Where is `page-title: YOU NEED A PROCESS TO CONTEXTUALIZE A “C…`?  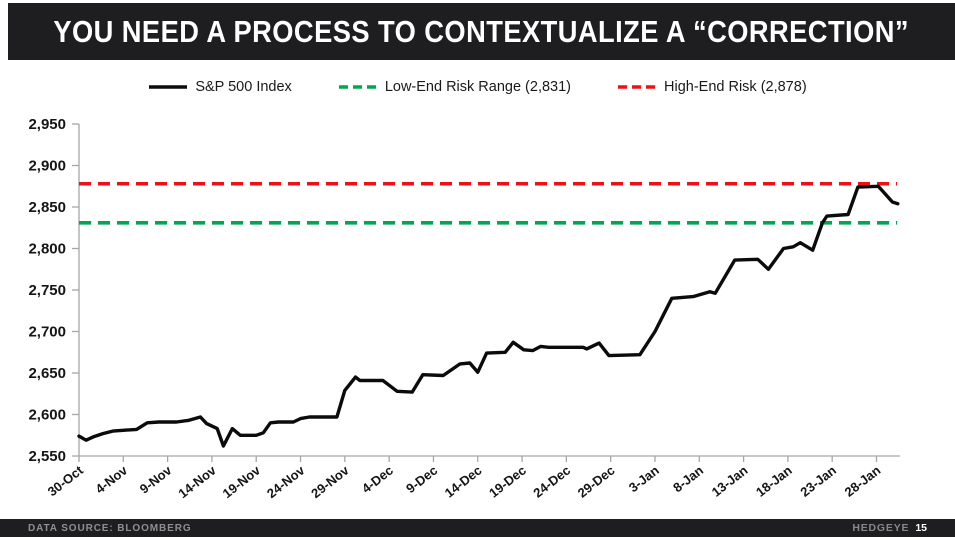 page-title: YOU NEED A PROCESS TO CONTEXTUALIZE A “C… is located at coordinates (481, 31).